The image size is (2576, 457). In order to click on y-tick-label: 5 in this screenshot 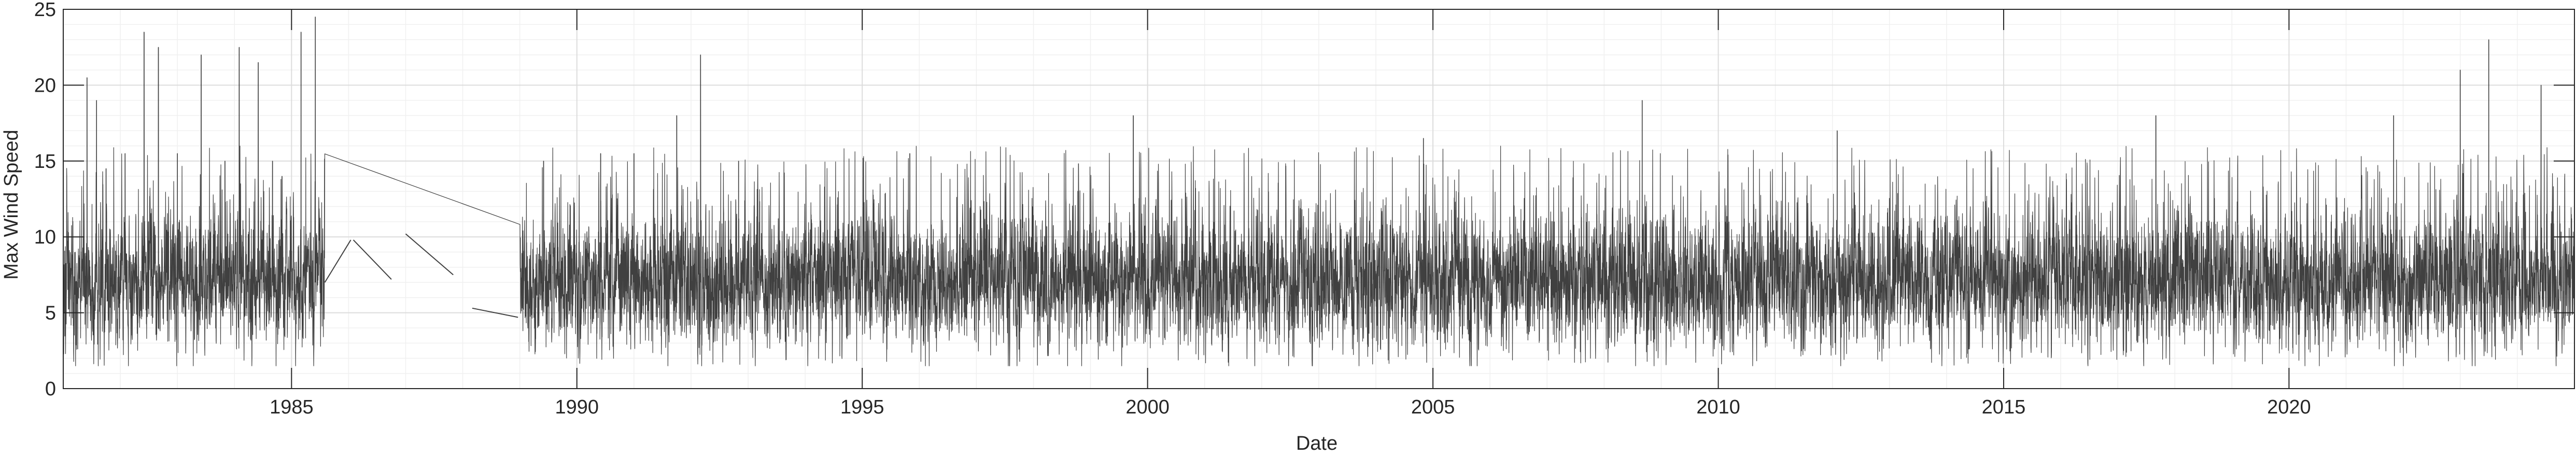, I will do `click(50, 313)`.